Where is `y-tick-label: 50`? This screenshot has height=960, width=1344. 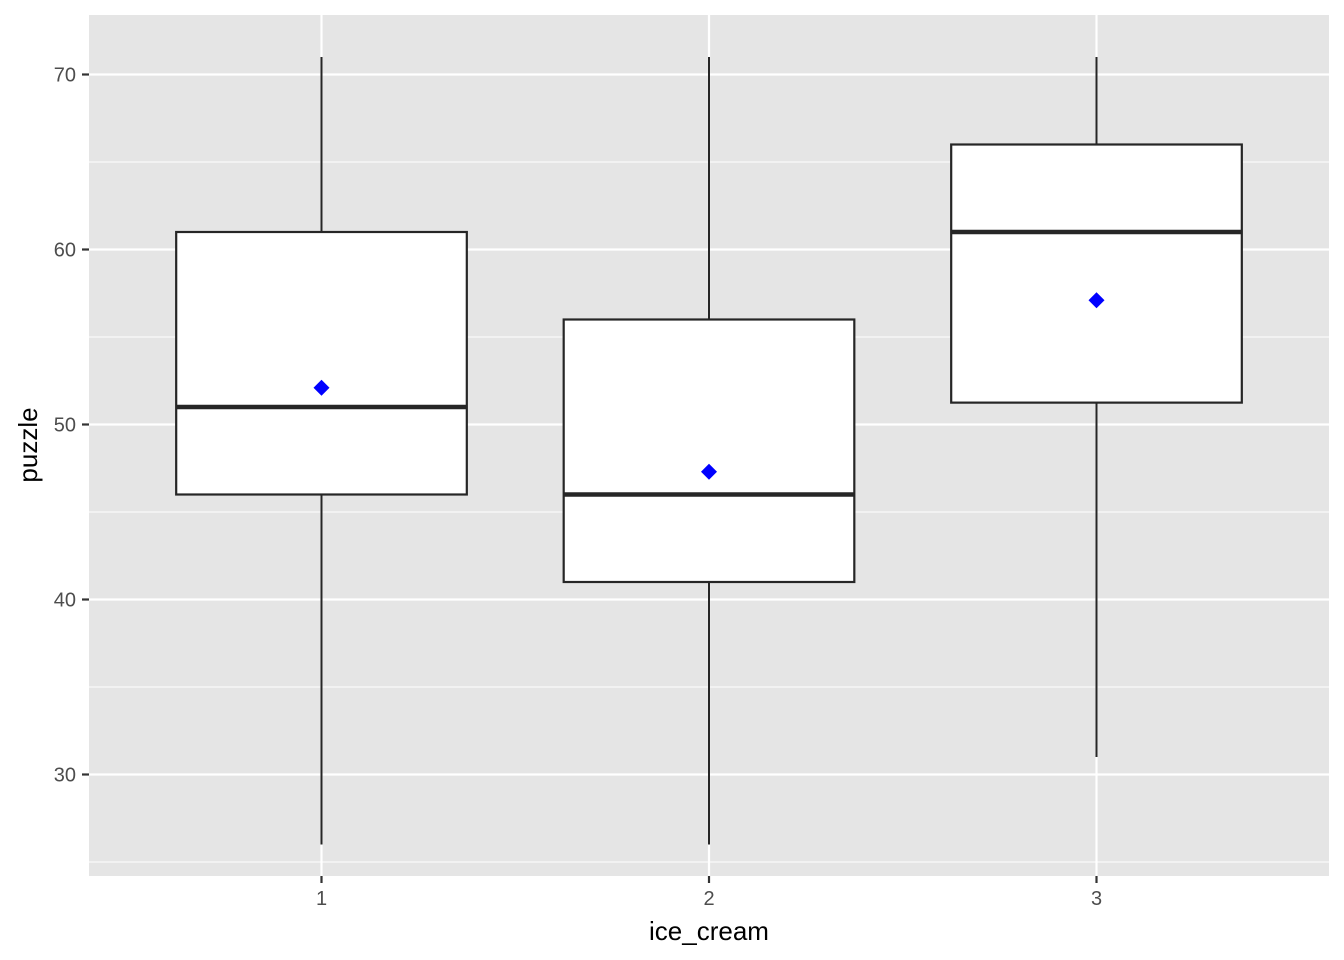
y-tick-label: 50 is located at coordinates (65, 426).